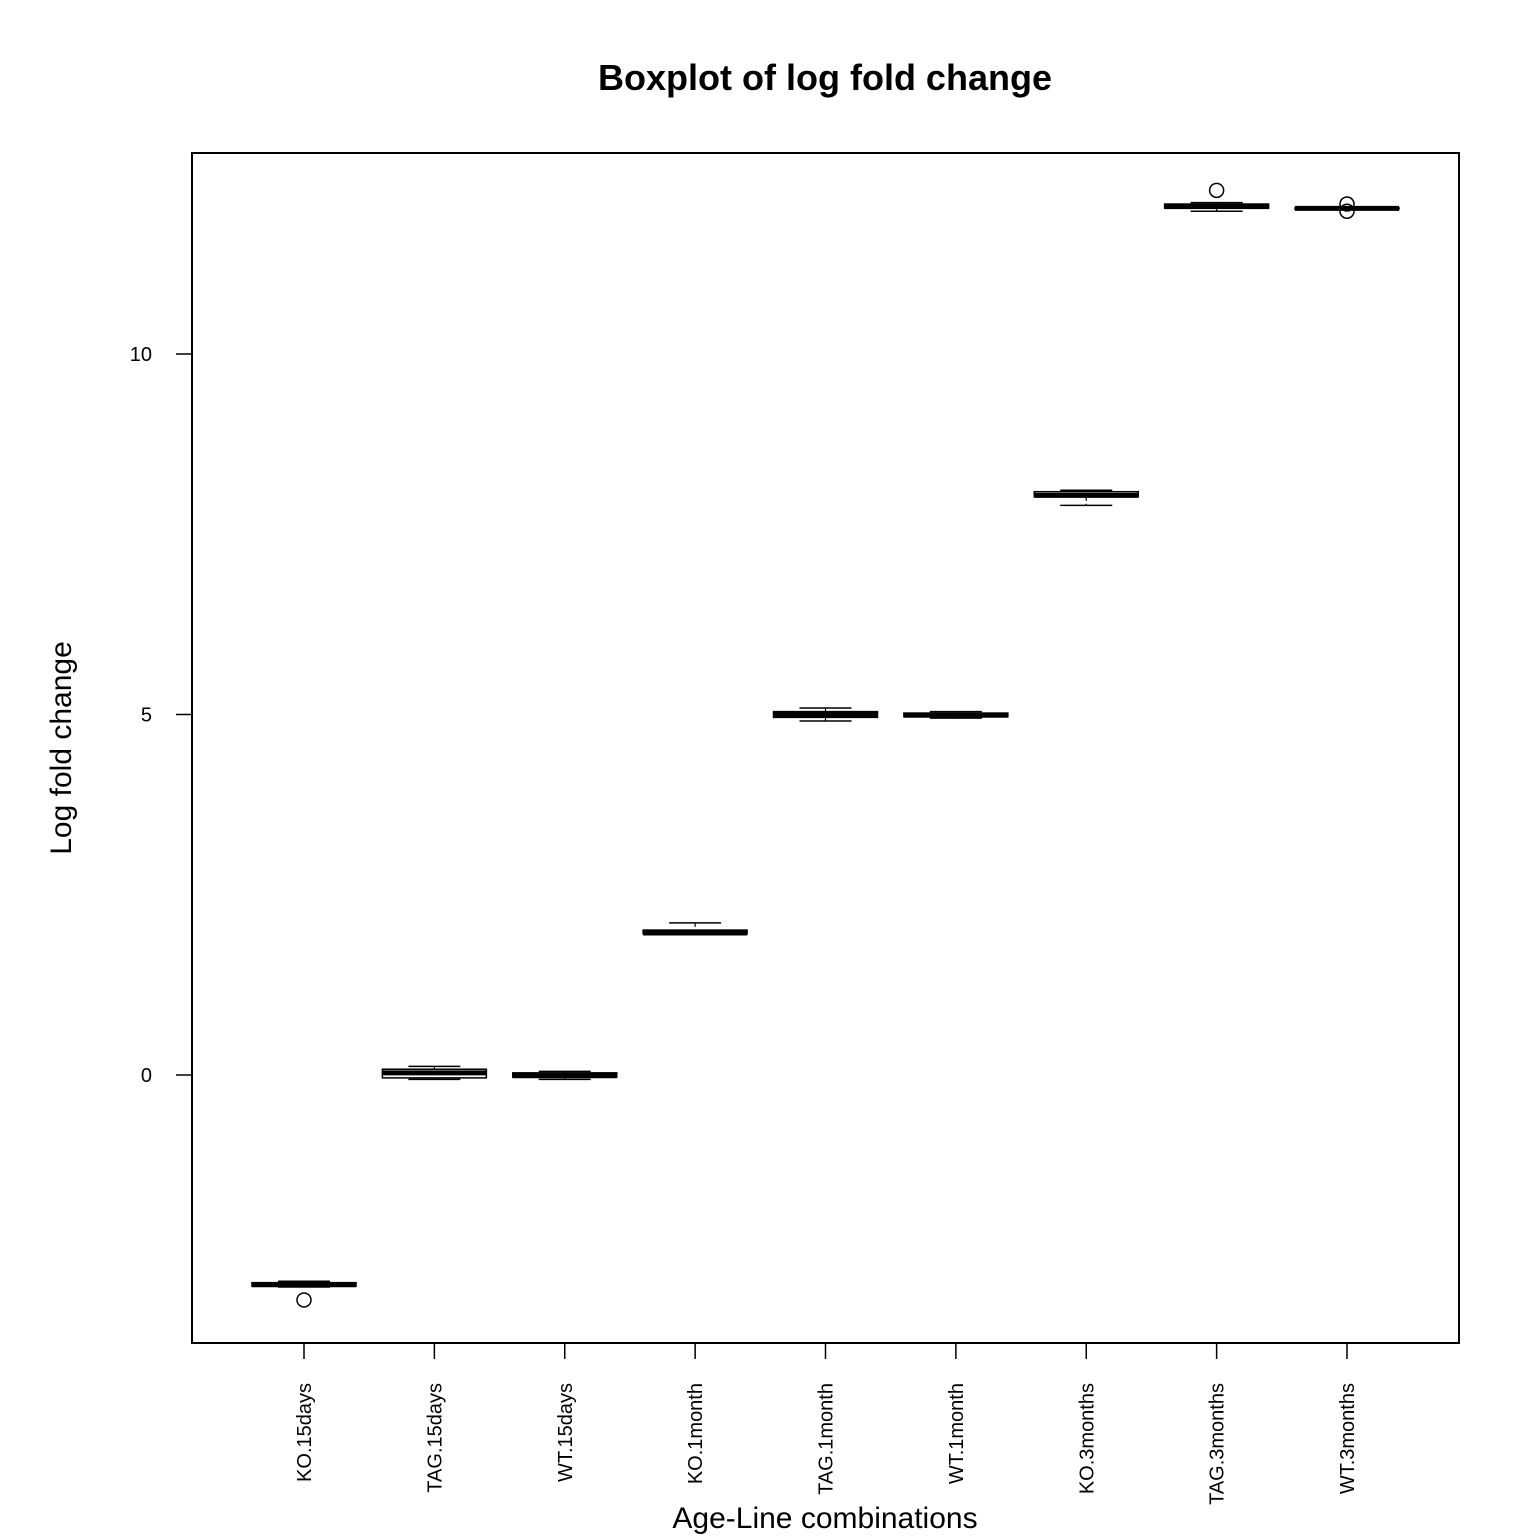  I want to click on y-tick-label: 0, so click(146, 1076).